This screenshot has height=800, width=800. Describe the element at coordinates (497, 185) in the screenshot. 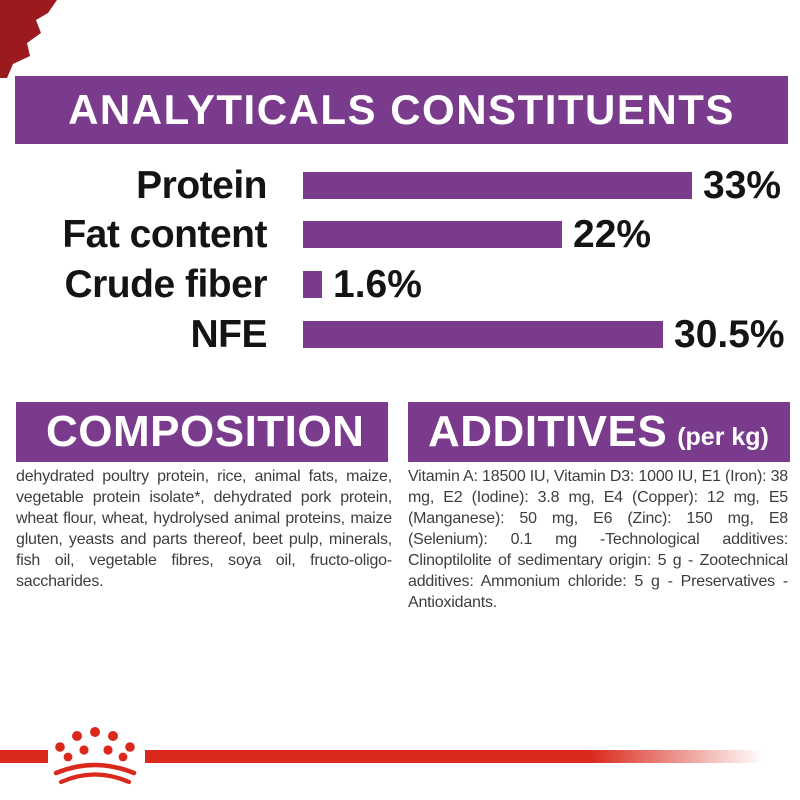

I see `chart-bar-protein` at that location.